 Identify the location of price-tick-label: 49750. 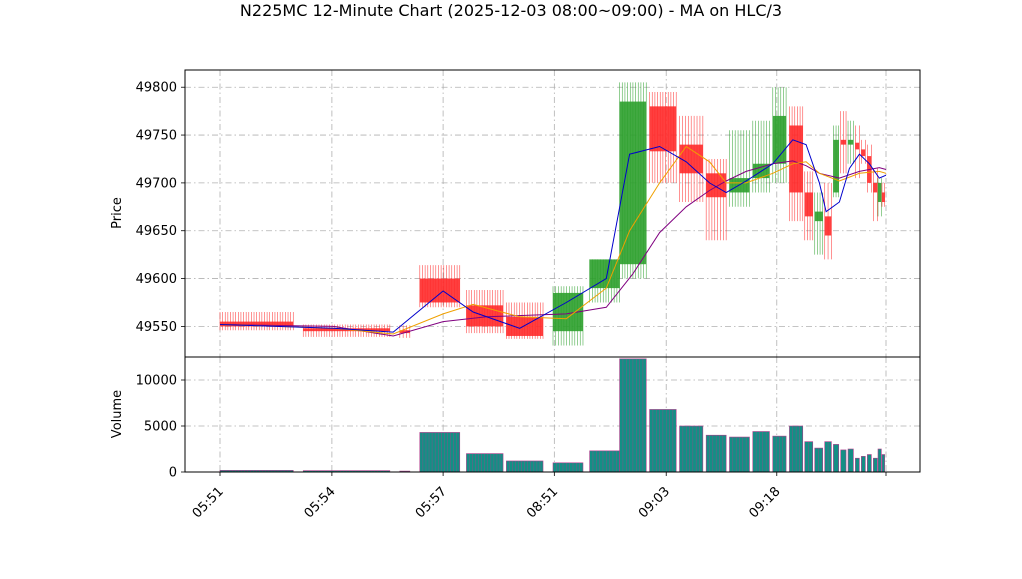
(156, 136).